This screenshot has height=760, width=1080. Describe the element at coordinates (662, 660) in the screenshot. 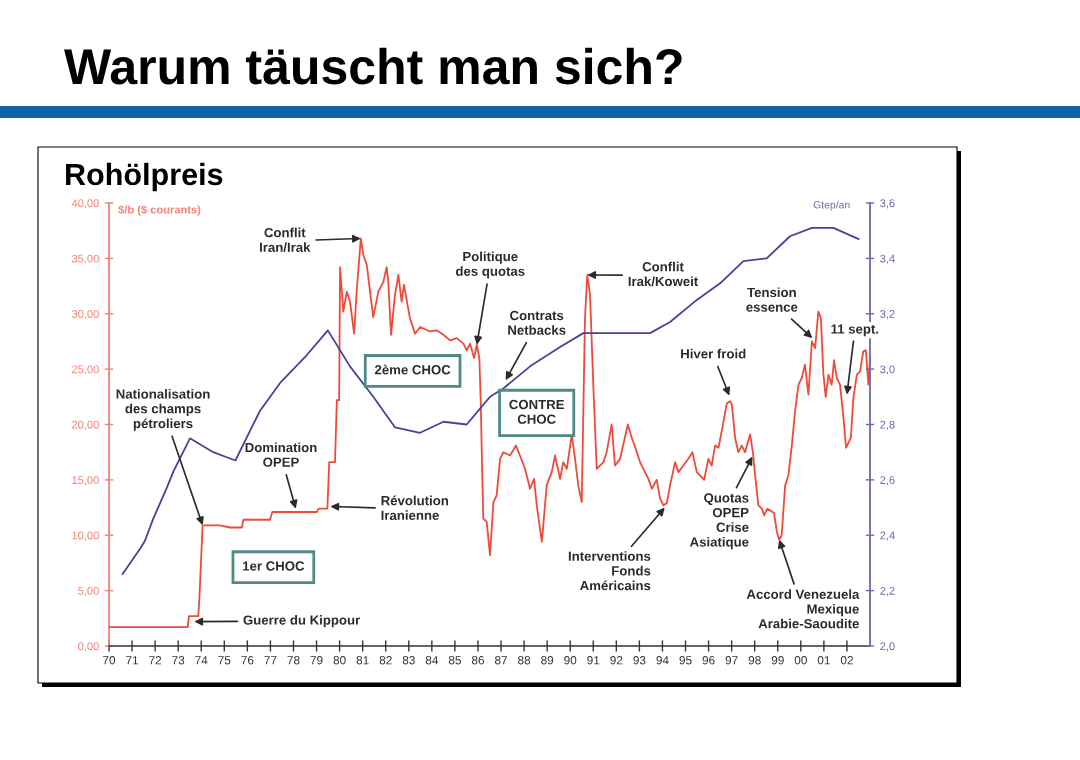

I see `x-tick-label: 94` at that location.